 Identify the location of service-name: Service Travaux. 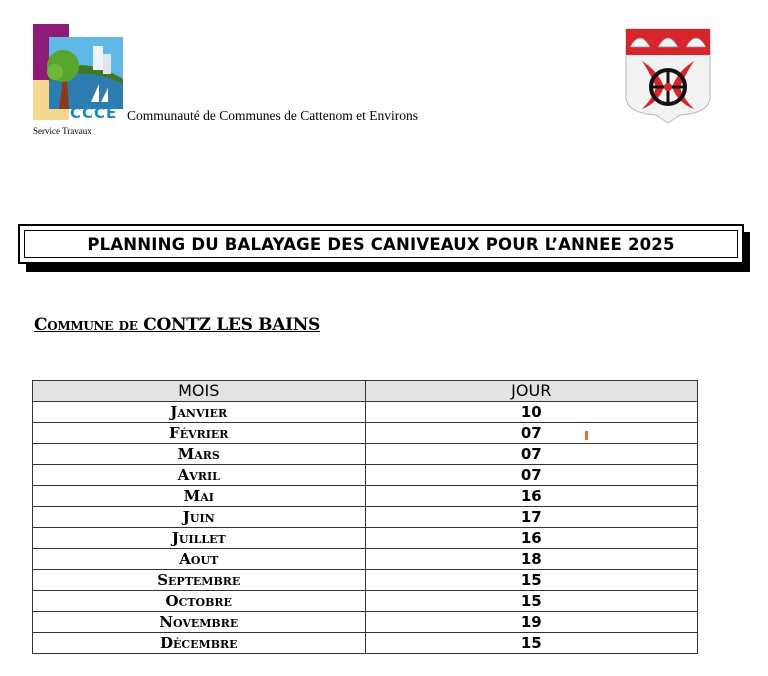
(62, 131).